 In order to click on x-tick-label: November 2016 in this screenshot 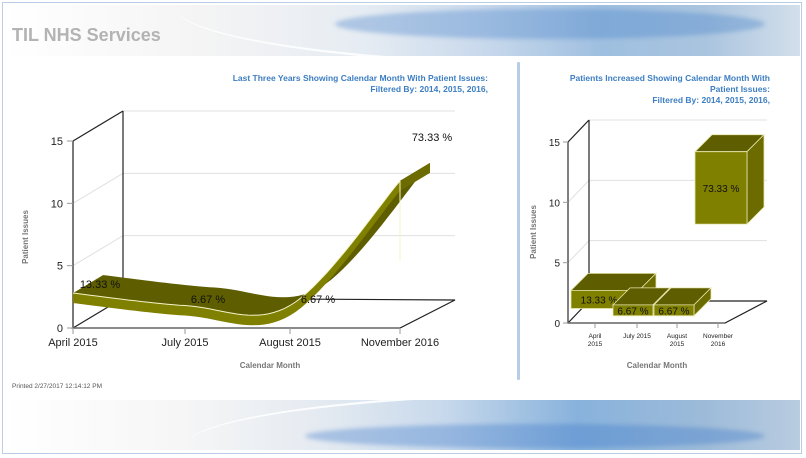, I will do `click(400, 343)`.